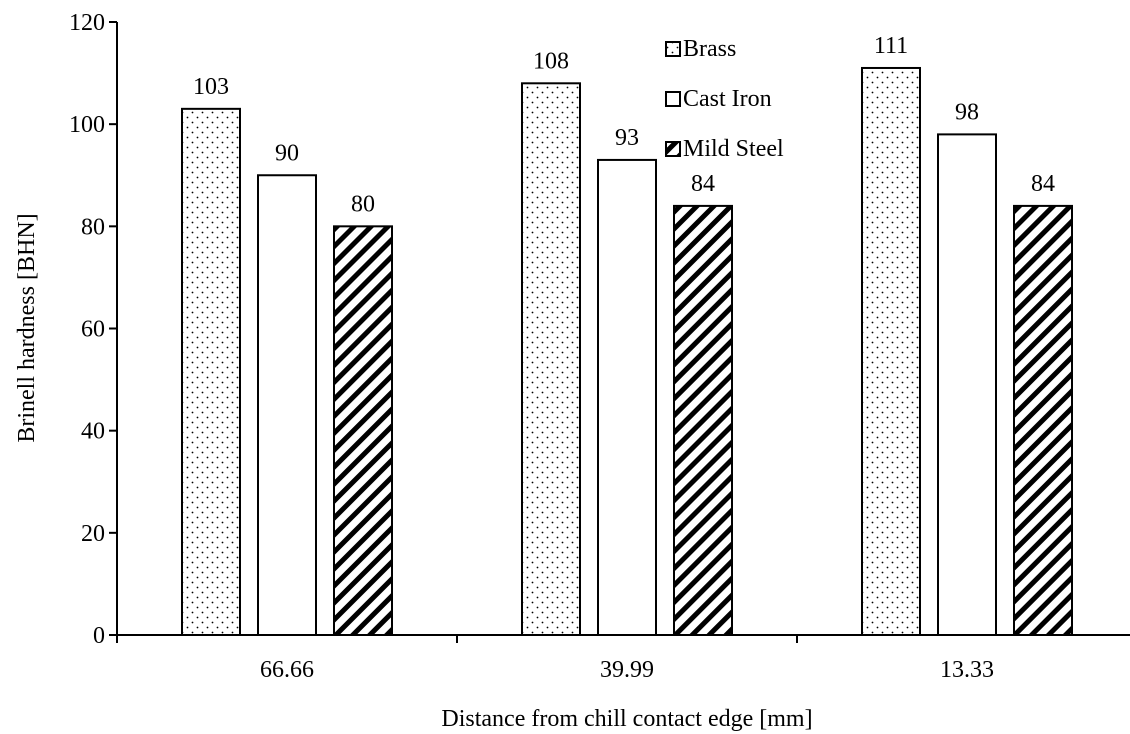 This screenshot has height=734, width=1130. Describe the element at coordinates (626, 719) in the screenshot. I see `x-axis-title: Distance from chill contact edge [mm]` at that location.